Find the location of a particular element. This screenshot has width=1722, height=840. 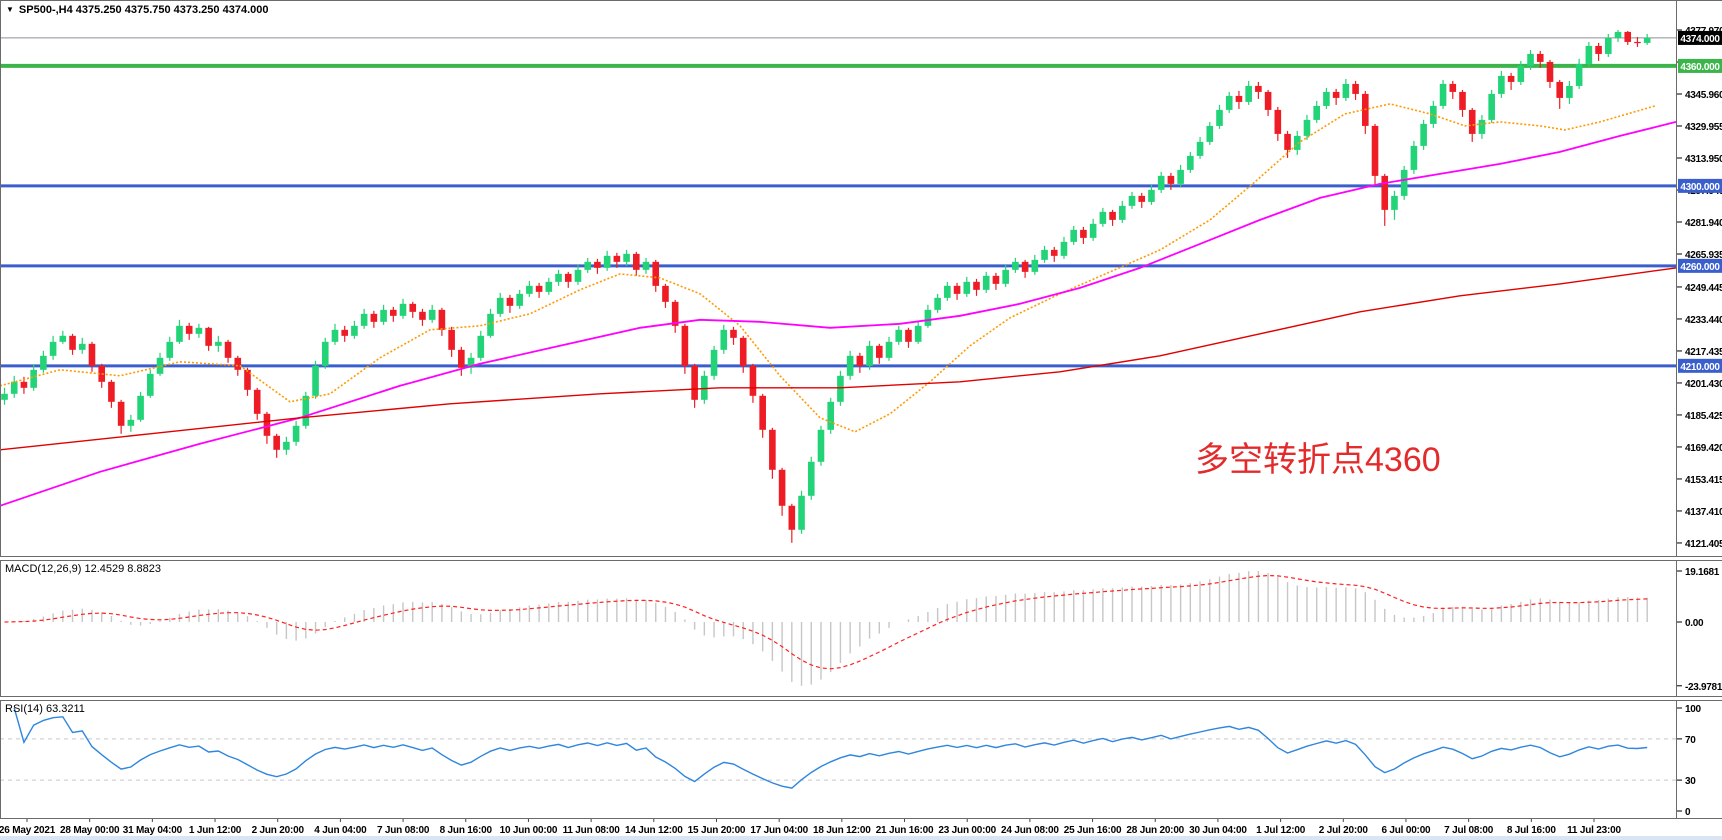

svg-text: 4374.000 is located at coordinates (1700, 39).